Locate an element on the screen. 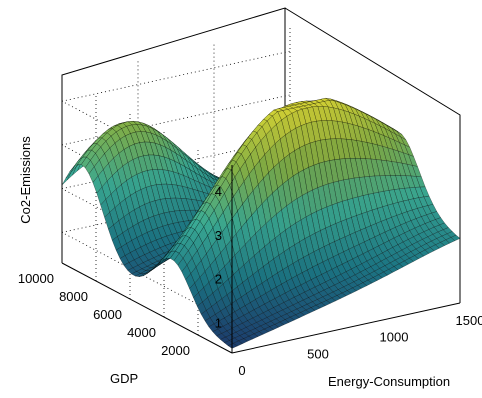 Image resolution: width=482 pixels, height=398 pixels. x-tick-label-500: 500 is located at coordinates (318, 353).